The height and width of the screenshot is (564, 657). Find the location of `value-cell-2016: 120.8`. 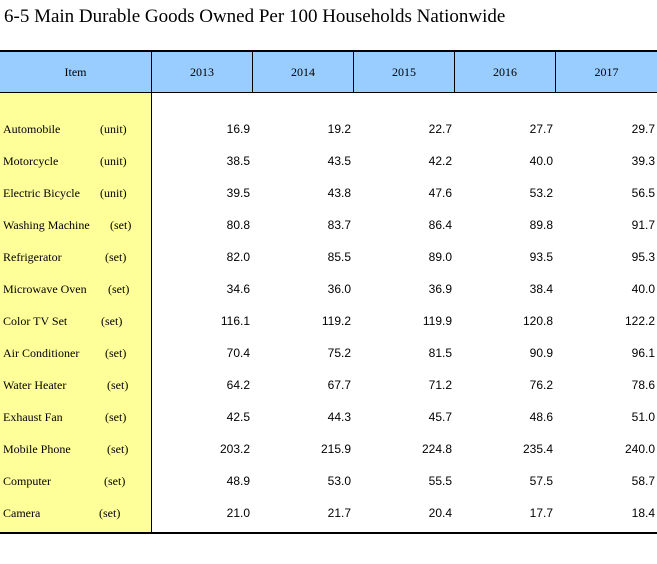

value-cell-2016: 120.8 is located at coordinates (537, 321).